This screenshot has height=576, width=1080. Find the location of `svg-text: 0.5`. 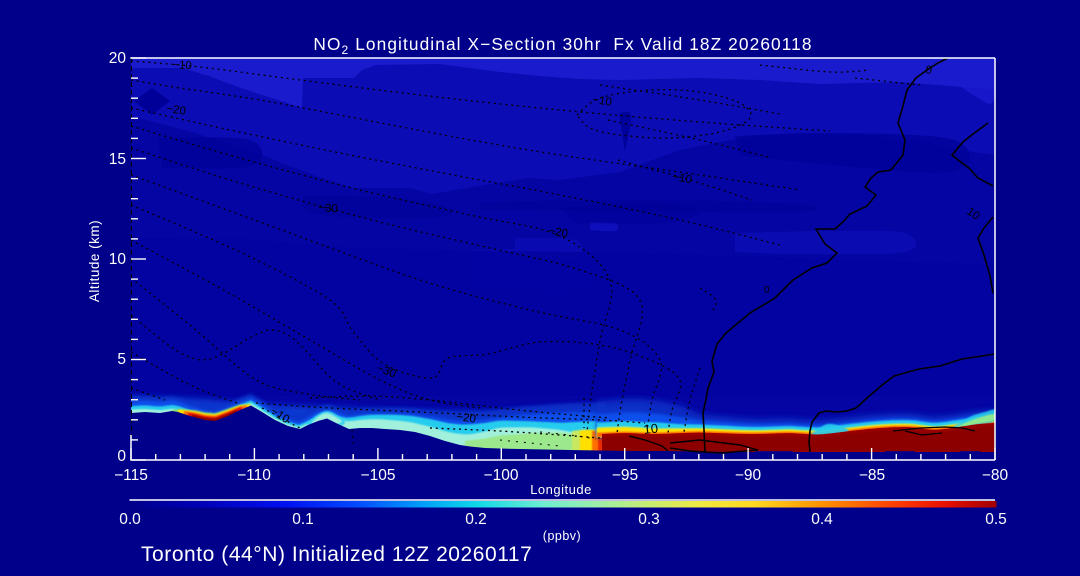

svg-text: 0.5 is located at coordinates (996, 519).